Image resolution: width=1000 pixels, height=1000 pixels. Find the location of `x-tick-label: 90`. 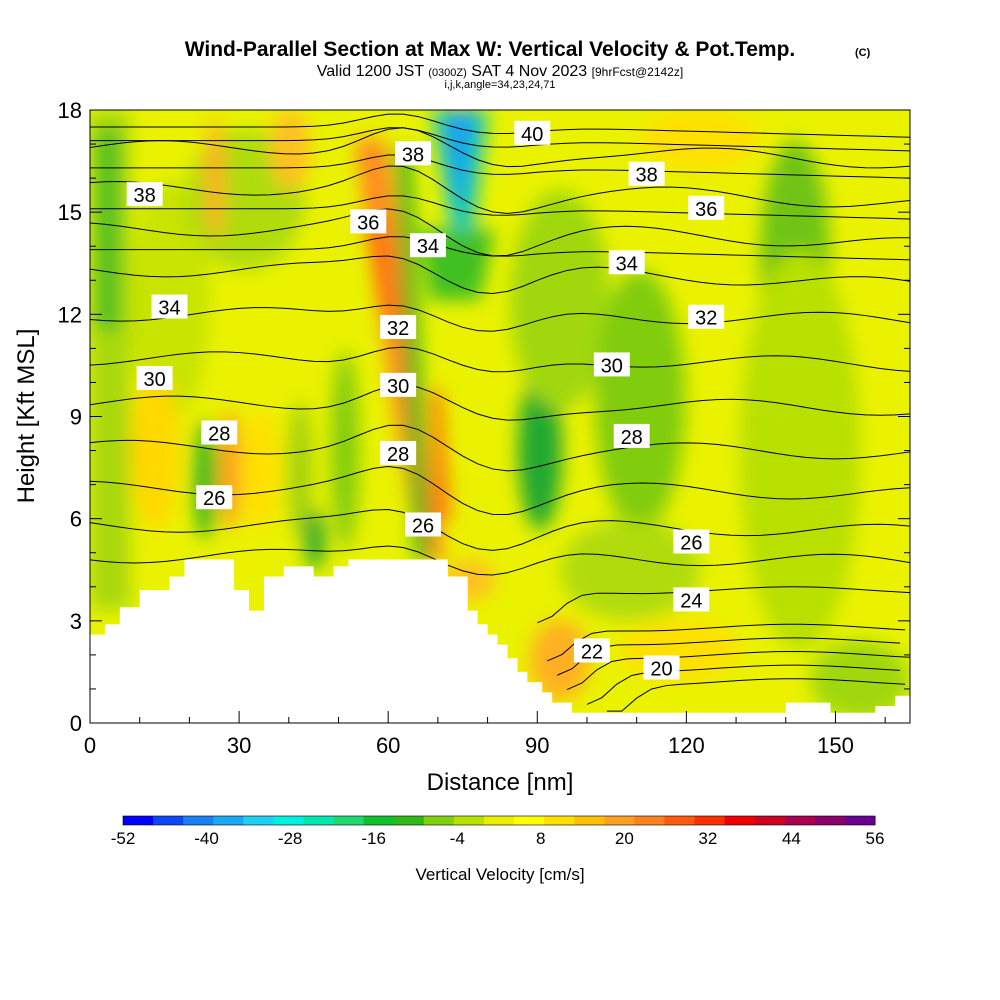

x-tick-label: 90 is located at coordinates (537, 745).